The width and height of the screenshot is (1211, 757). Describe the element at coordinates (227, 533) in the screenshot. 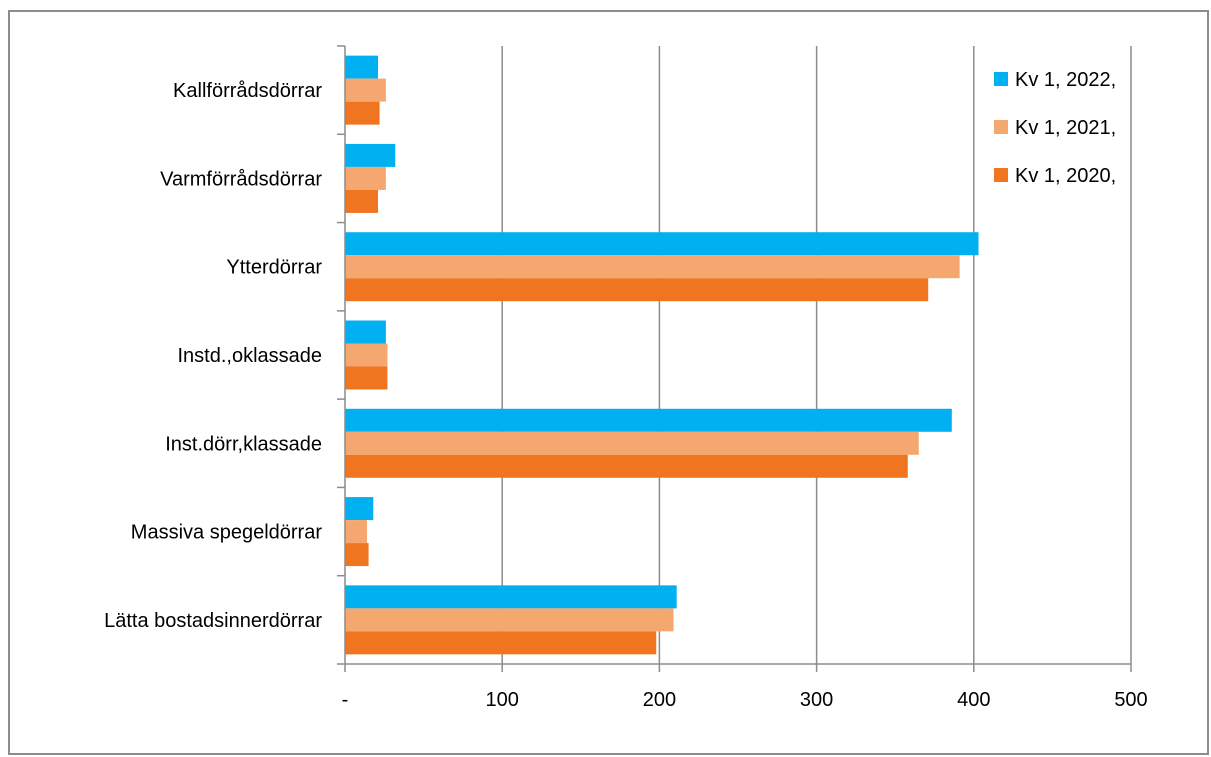

I see `category-label: Massiva spegeldörrar` at that location.